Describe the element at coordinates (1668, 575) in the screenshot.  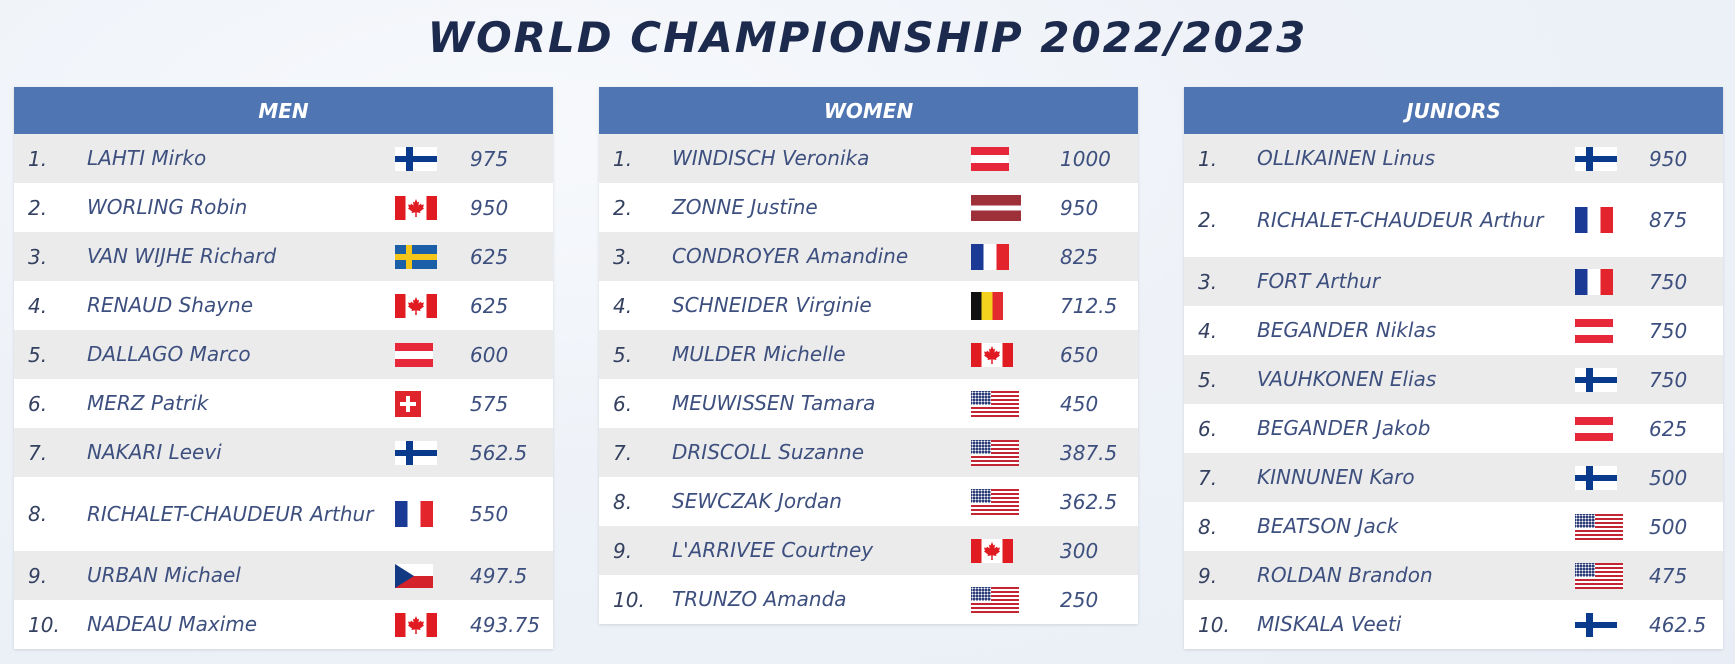
I see `points-value: 475` at that location.